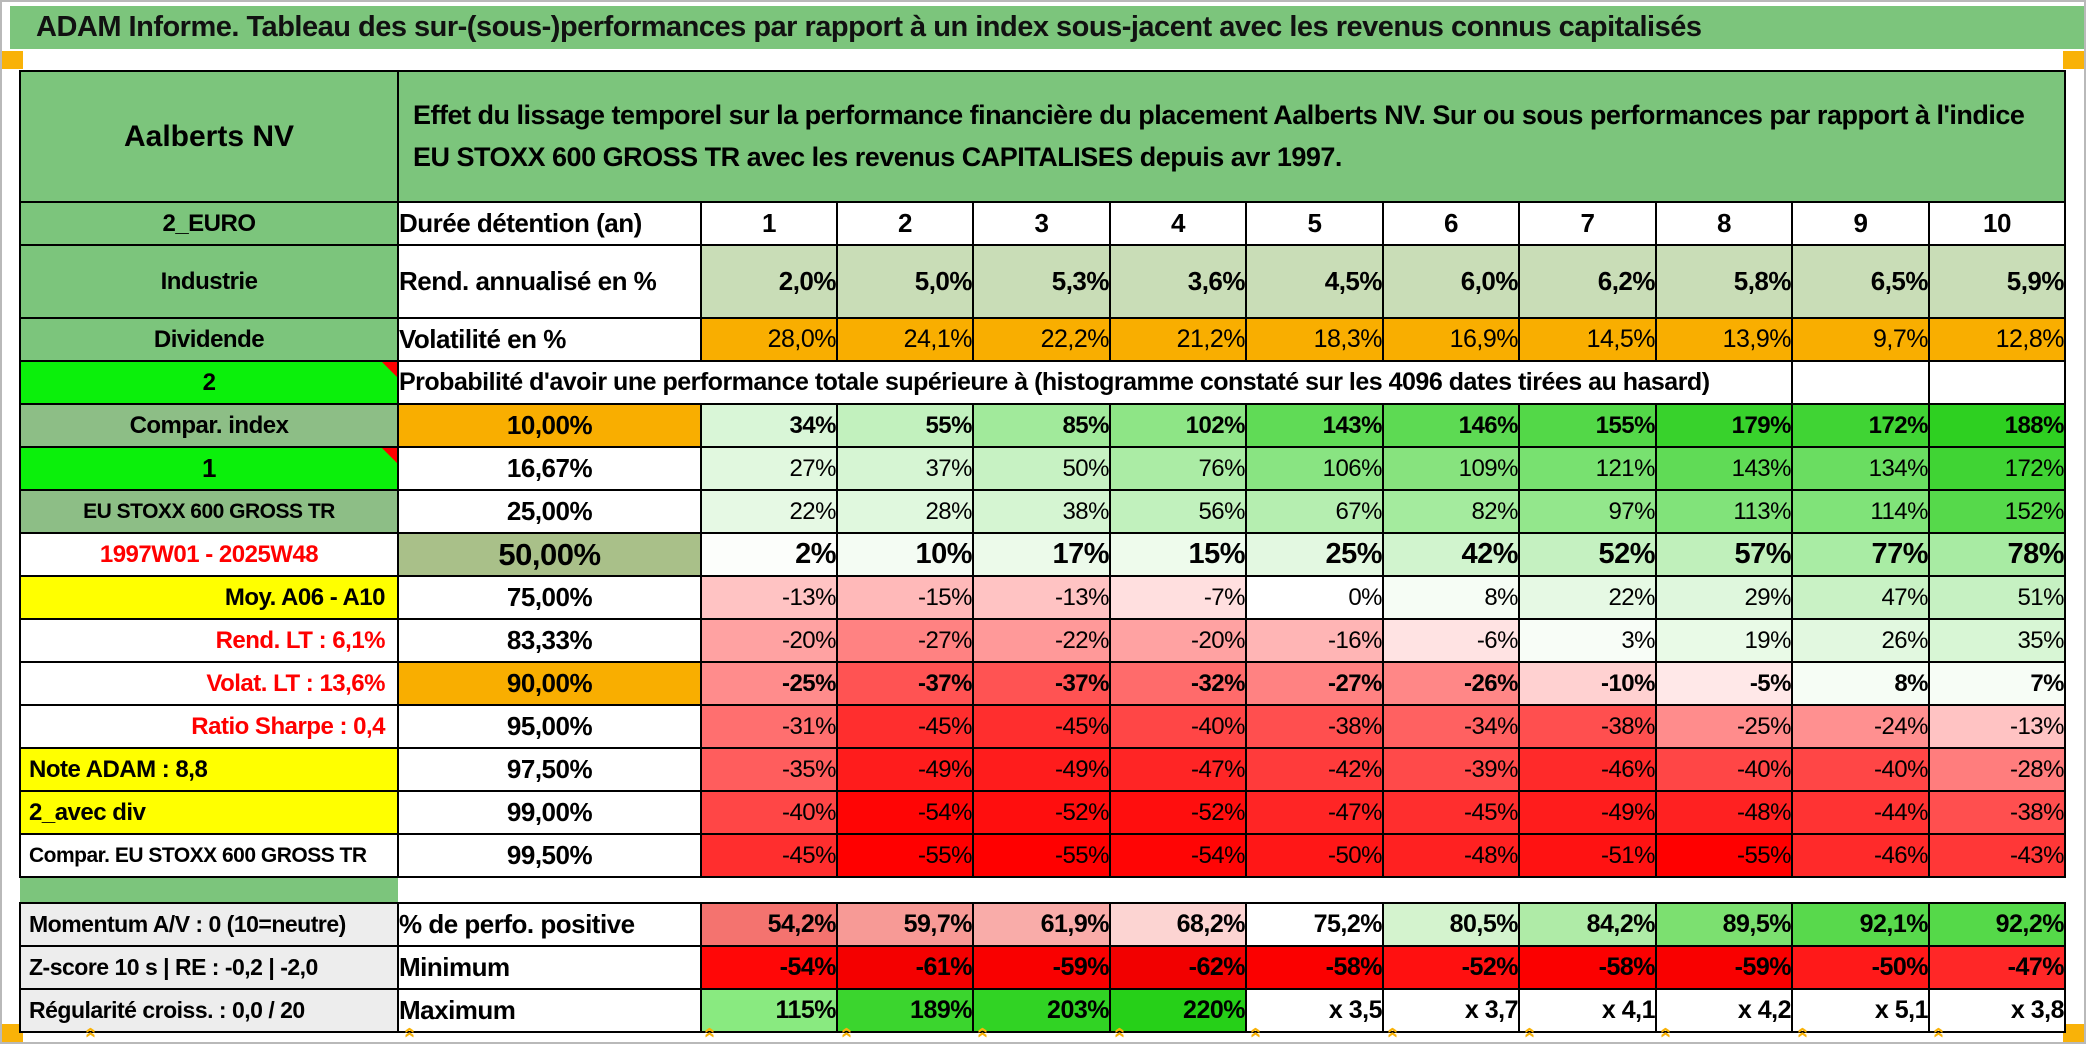  Describe the element at coordinates (1178, 640) in the screenshot. I see `cell-value-quantile-83-4: -20%` at that location.